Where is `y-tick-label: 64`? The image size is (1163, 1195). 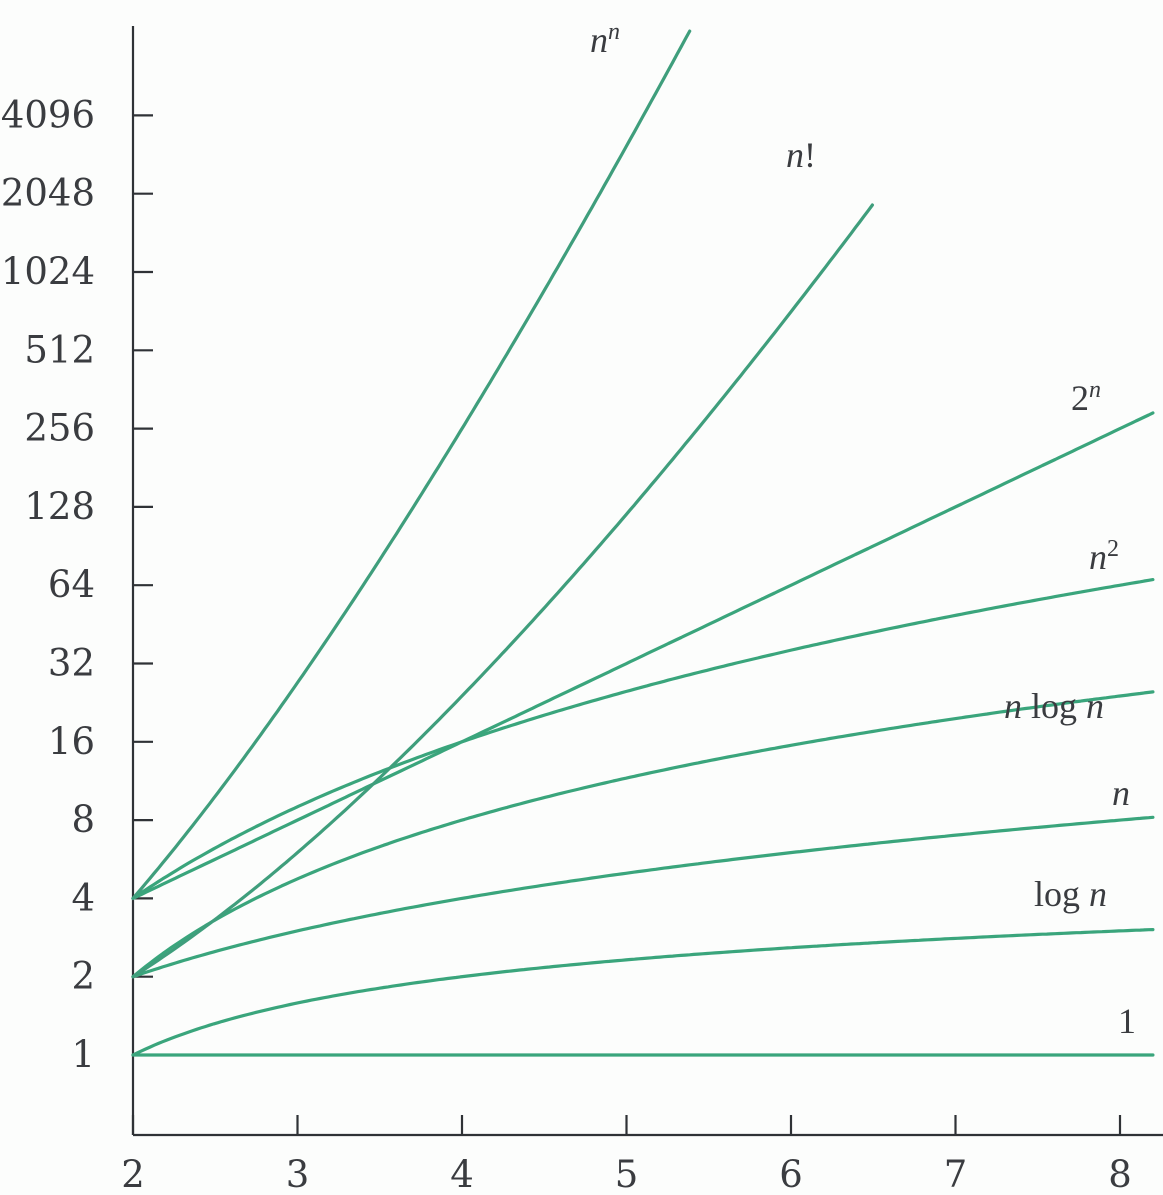 y-tick-label: 64 is located at coordinates (71, 584).